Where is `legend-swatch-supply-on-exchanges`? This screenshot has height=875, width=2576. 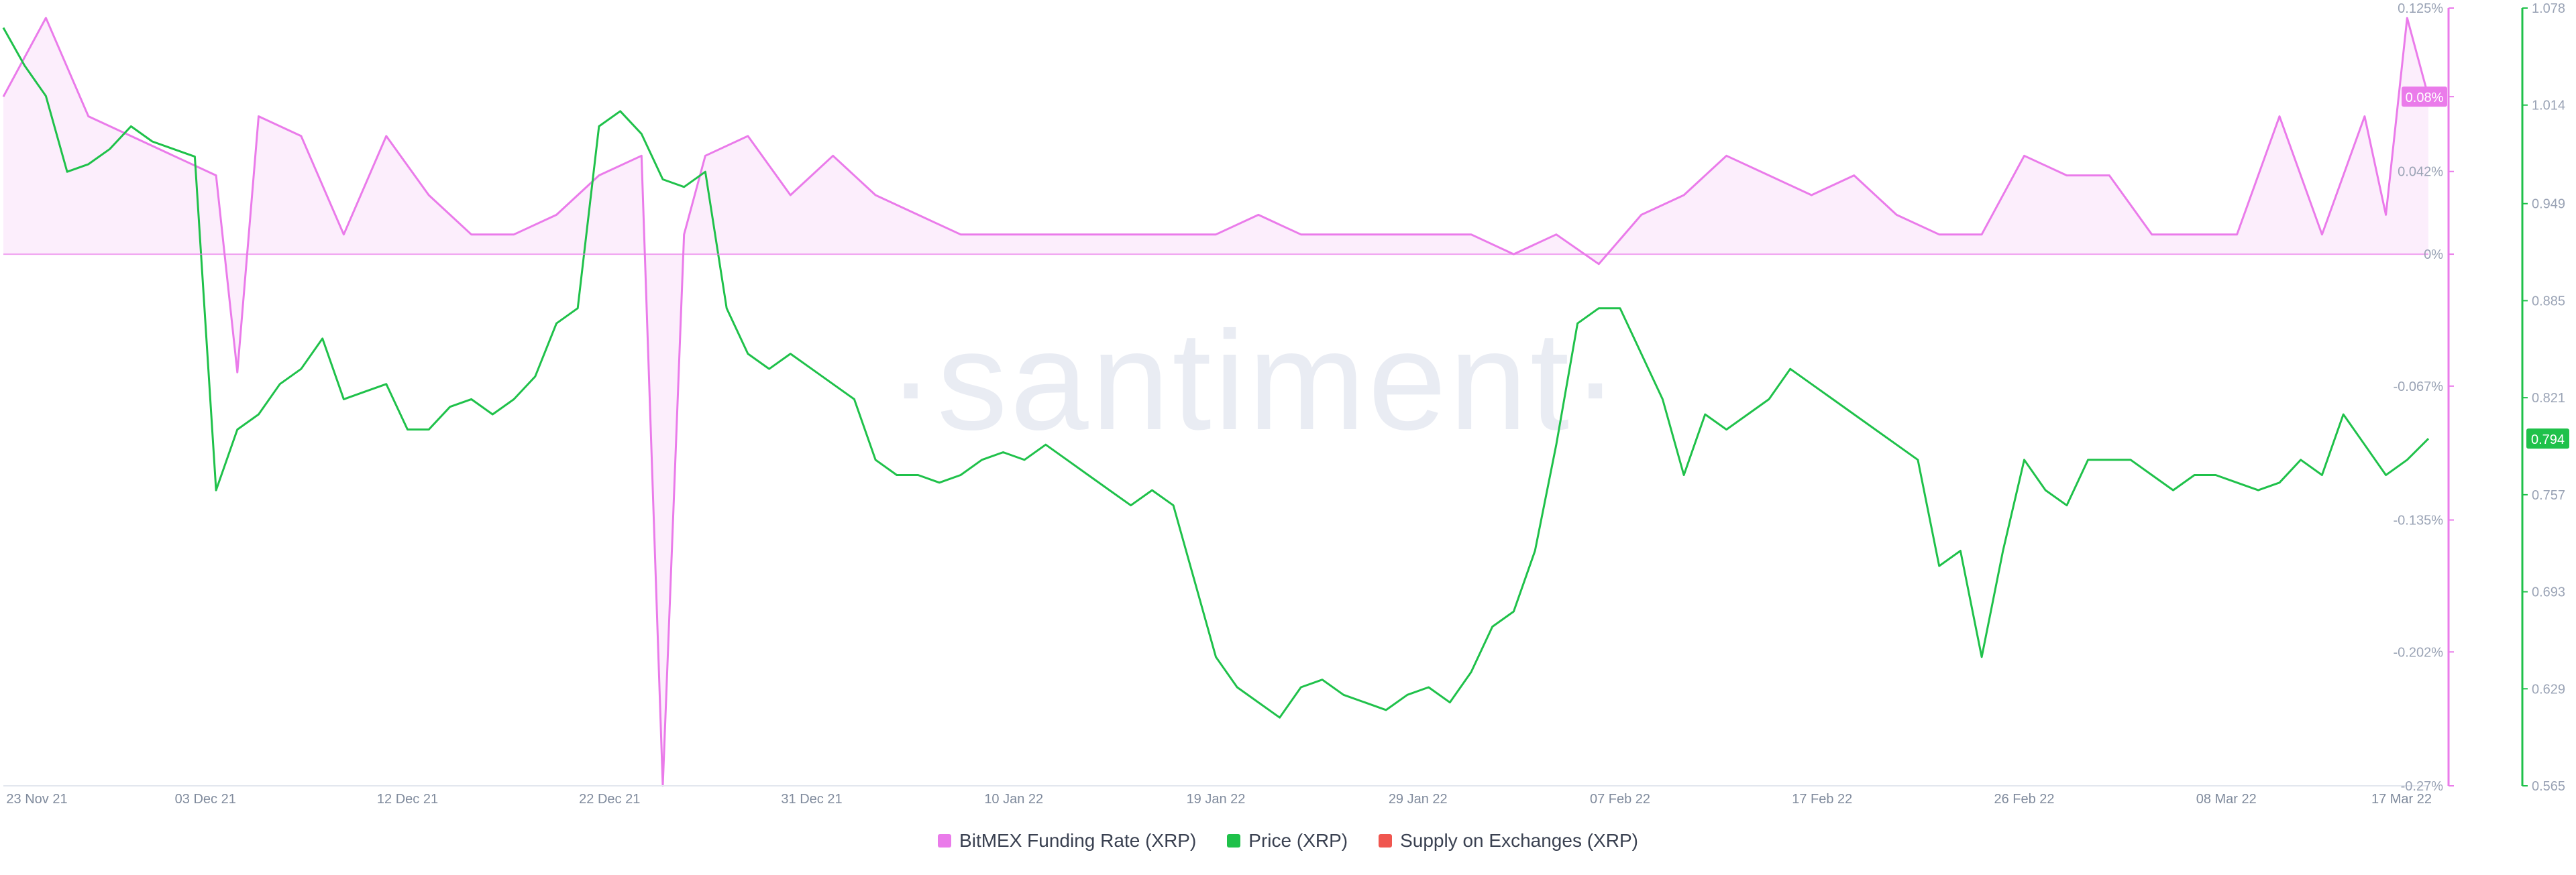 legend-swatch-supply-on-exchanges is located at coordinates (1386, 841).